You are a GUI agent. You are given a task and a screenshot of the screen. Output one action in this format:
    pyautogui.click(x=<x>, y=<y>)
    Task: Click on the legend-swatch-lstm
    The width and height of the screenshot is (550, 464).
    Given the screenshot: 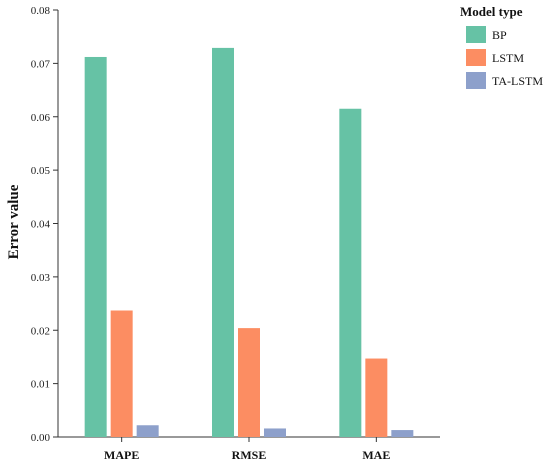 What is the action you would take?
    pyautogui.click(x=476, y=57)
    